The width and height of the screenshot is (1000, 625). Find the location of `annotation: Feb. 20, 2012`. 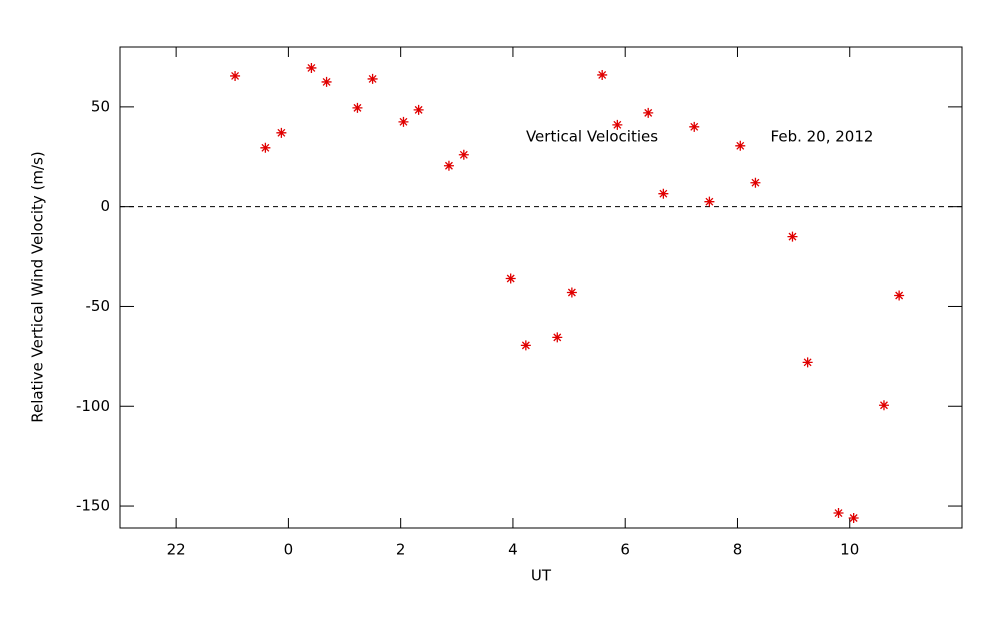

annotation: Feb. 20, 2012 is located at coordinates (822, 137).